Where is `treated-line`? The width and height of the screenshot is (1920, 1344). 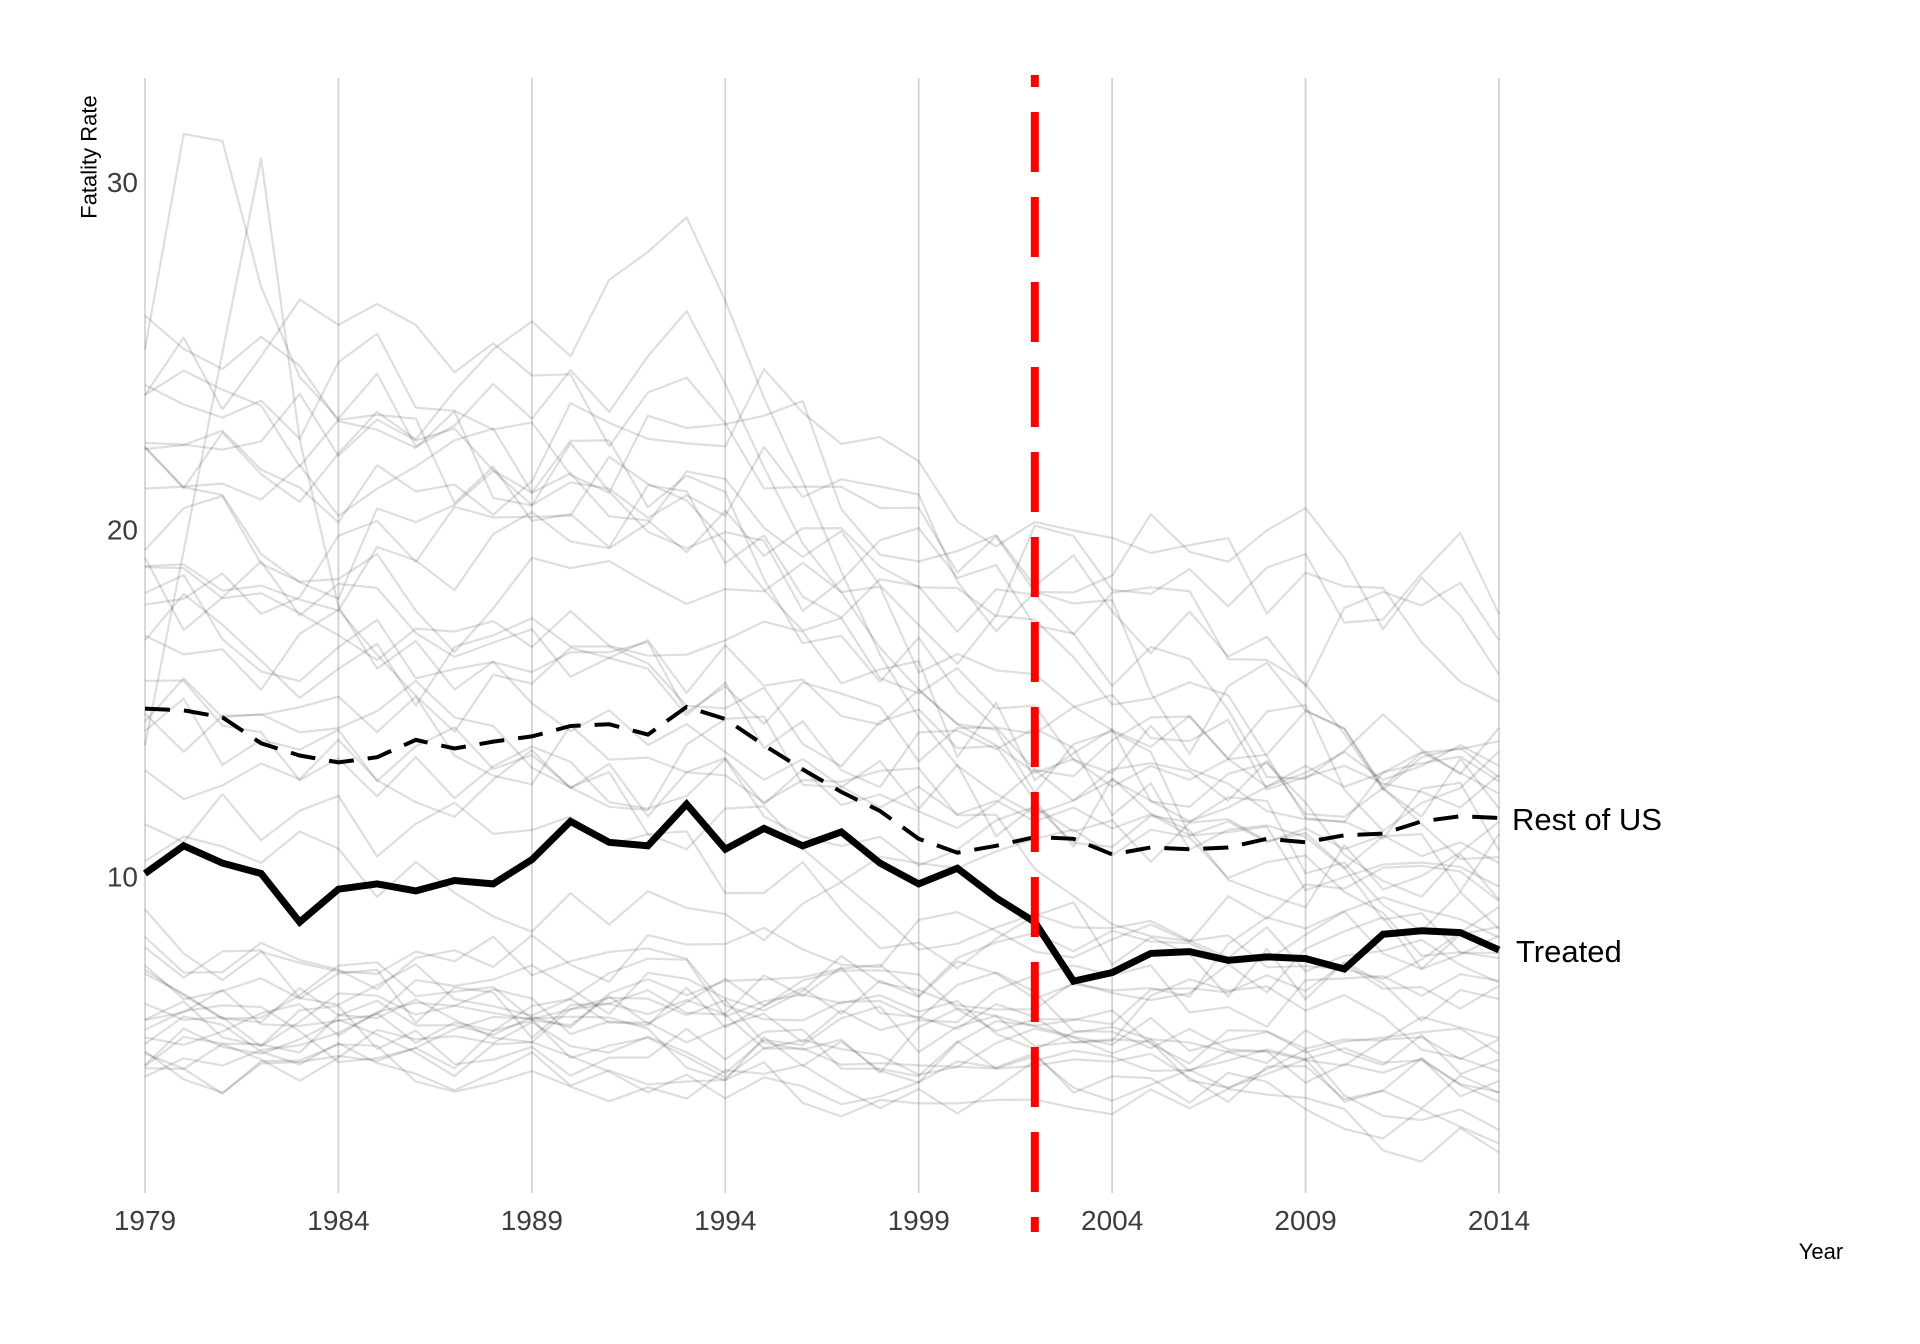 treated-line is located at coordinates (821, 892).